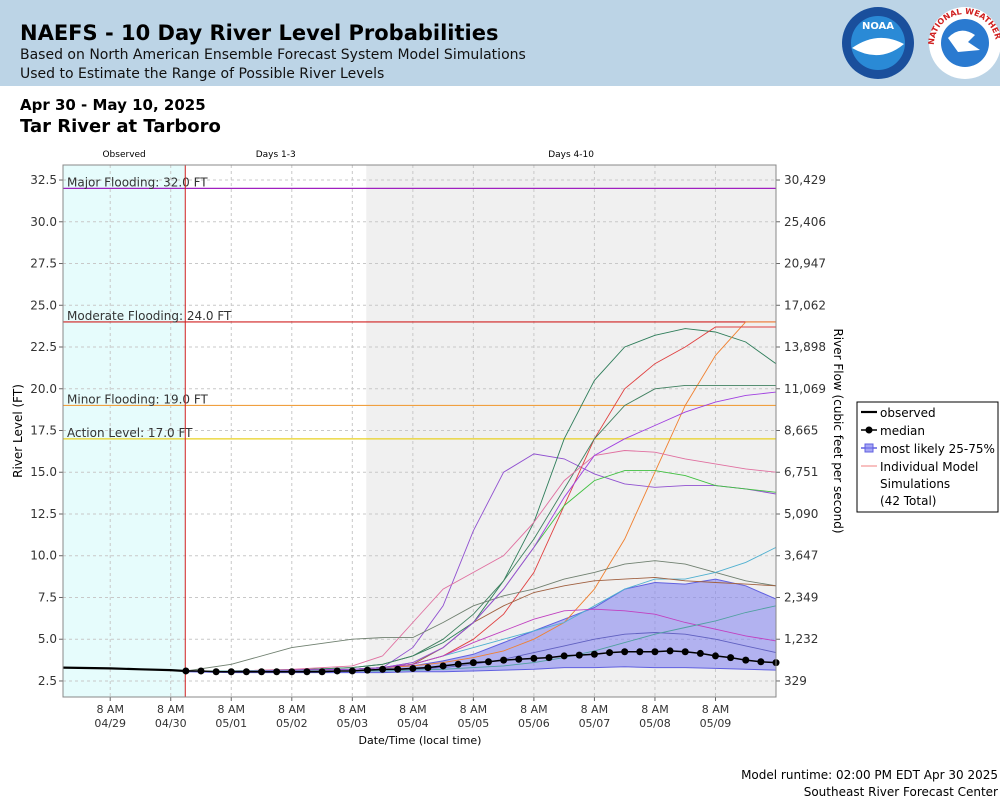  Describe the element at coordinates (138, 399) in the screenshot. I see `threshold-label: Minor Flooding: 19.0 FT` at that location.